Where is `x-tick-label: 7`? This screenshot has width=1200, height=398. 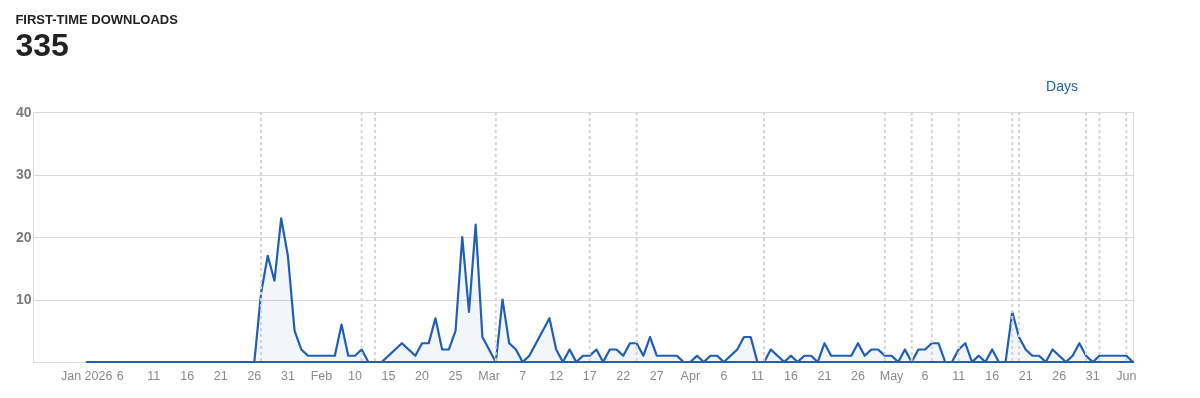 x-tick-label: 7 is located at coordinates (523, 376).